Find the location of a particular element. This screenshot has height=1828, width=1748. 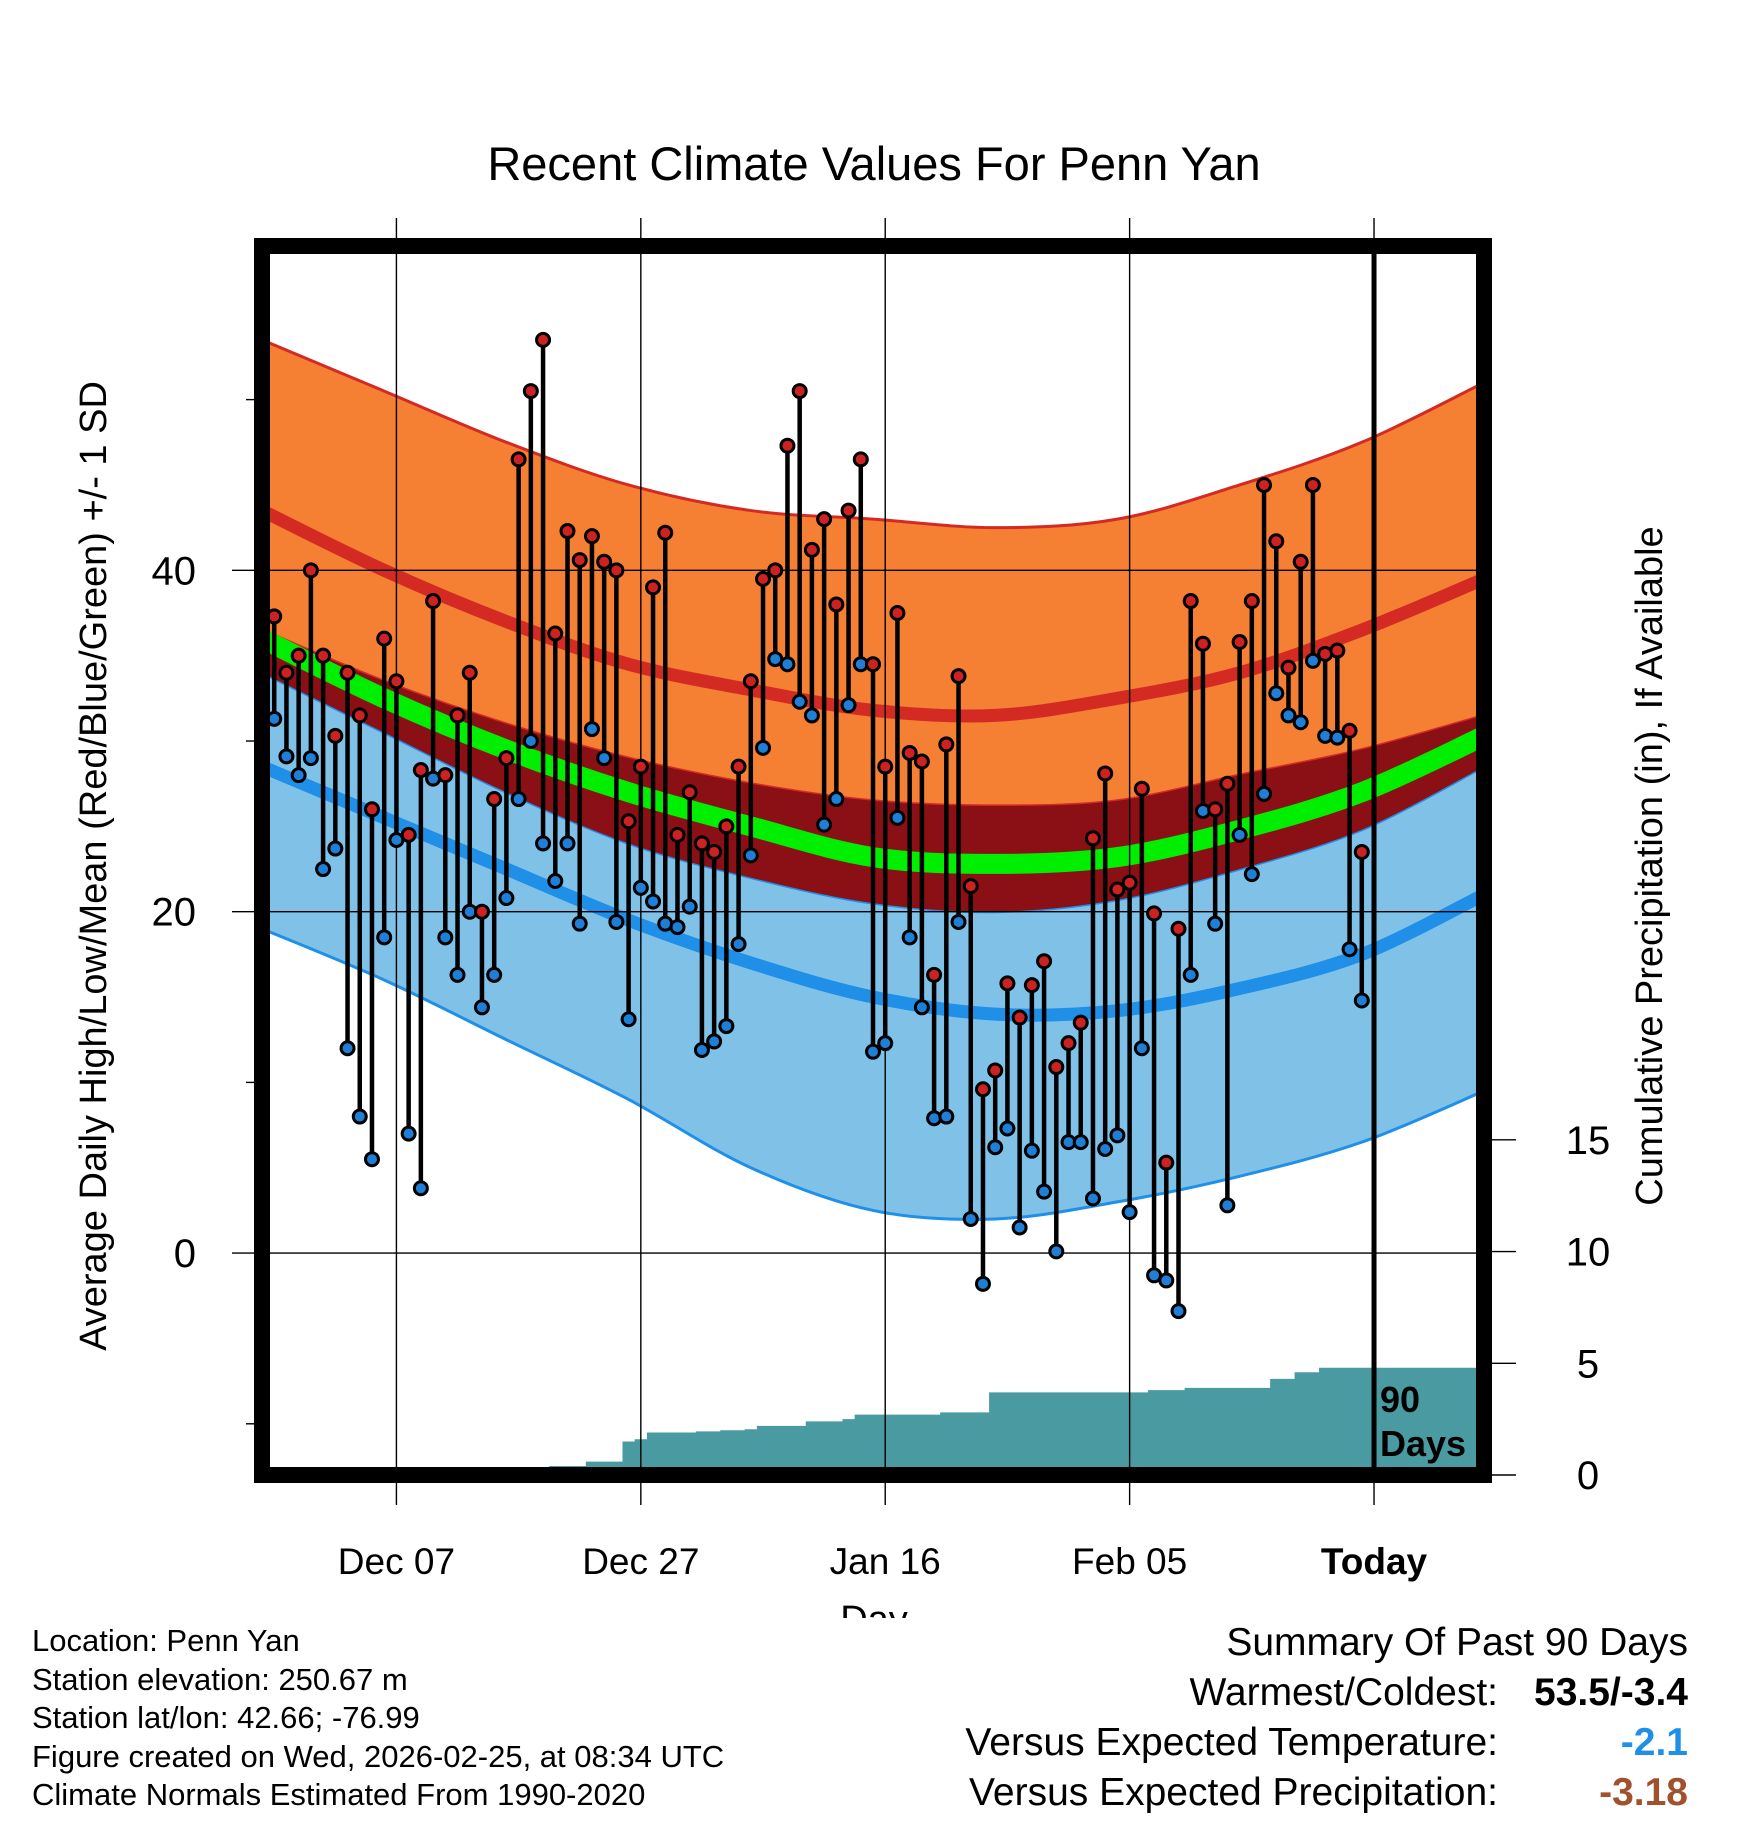

summary-temp-row: Versus Expected Temperature: -2.1 is located at coordinates (1326, 1743).